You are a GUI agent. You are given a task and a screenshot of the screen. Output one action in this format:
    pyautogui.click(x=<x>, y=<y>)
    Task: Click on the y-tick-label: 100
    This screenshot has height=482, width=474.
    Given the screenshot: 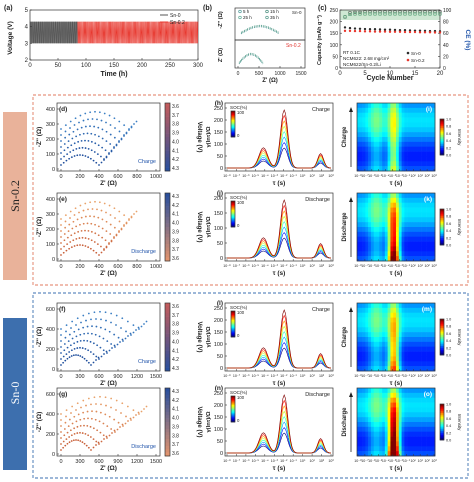 What is the action you would take?
    pyautogui.click(x=218, y=145)
    